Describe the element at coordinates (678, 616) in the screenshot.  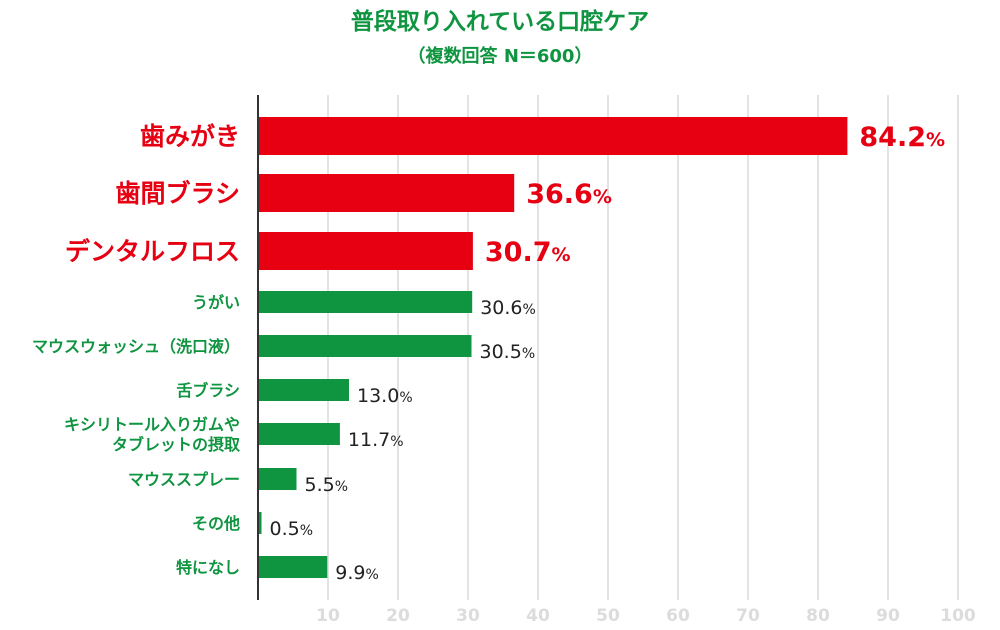
I see `x-tick-label-60: 60` at that location.